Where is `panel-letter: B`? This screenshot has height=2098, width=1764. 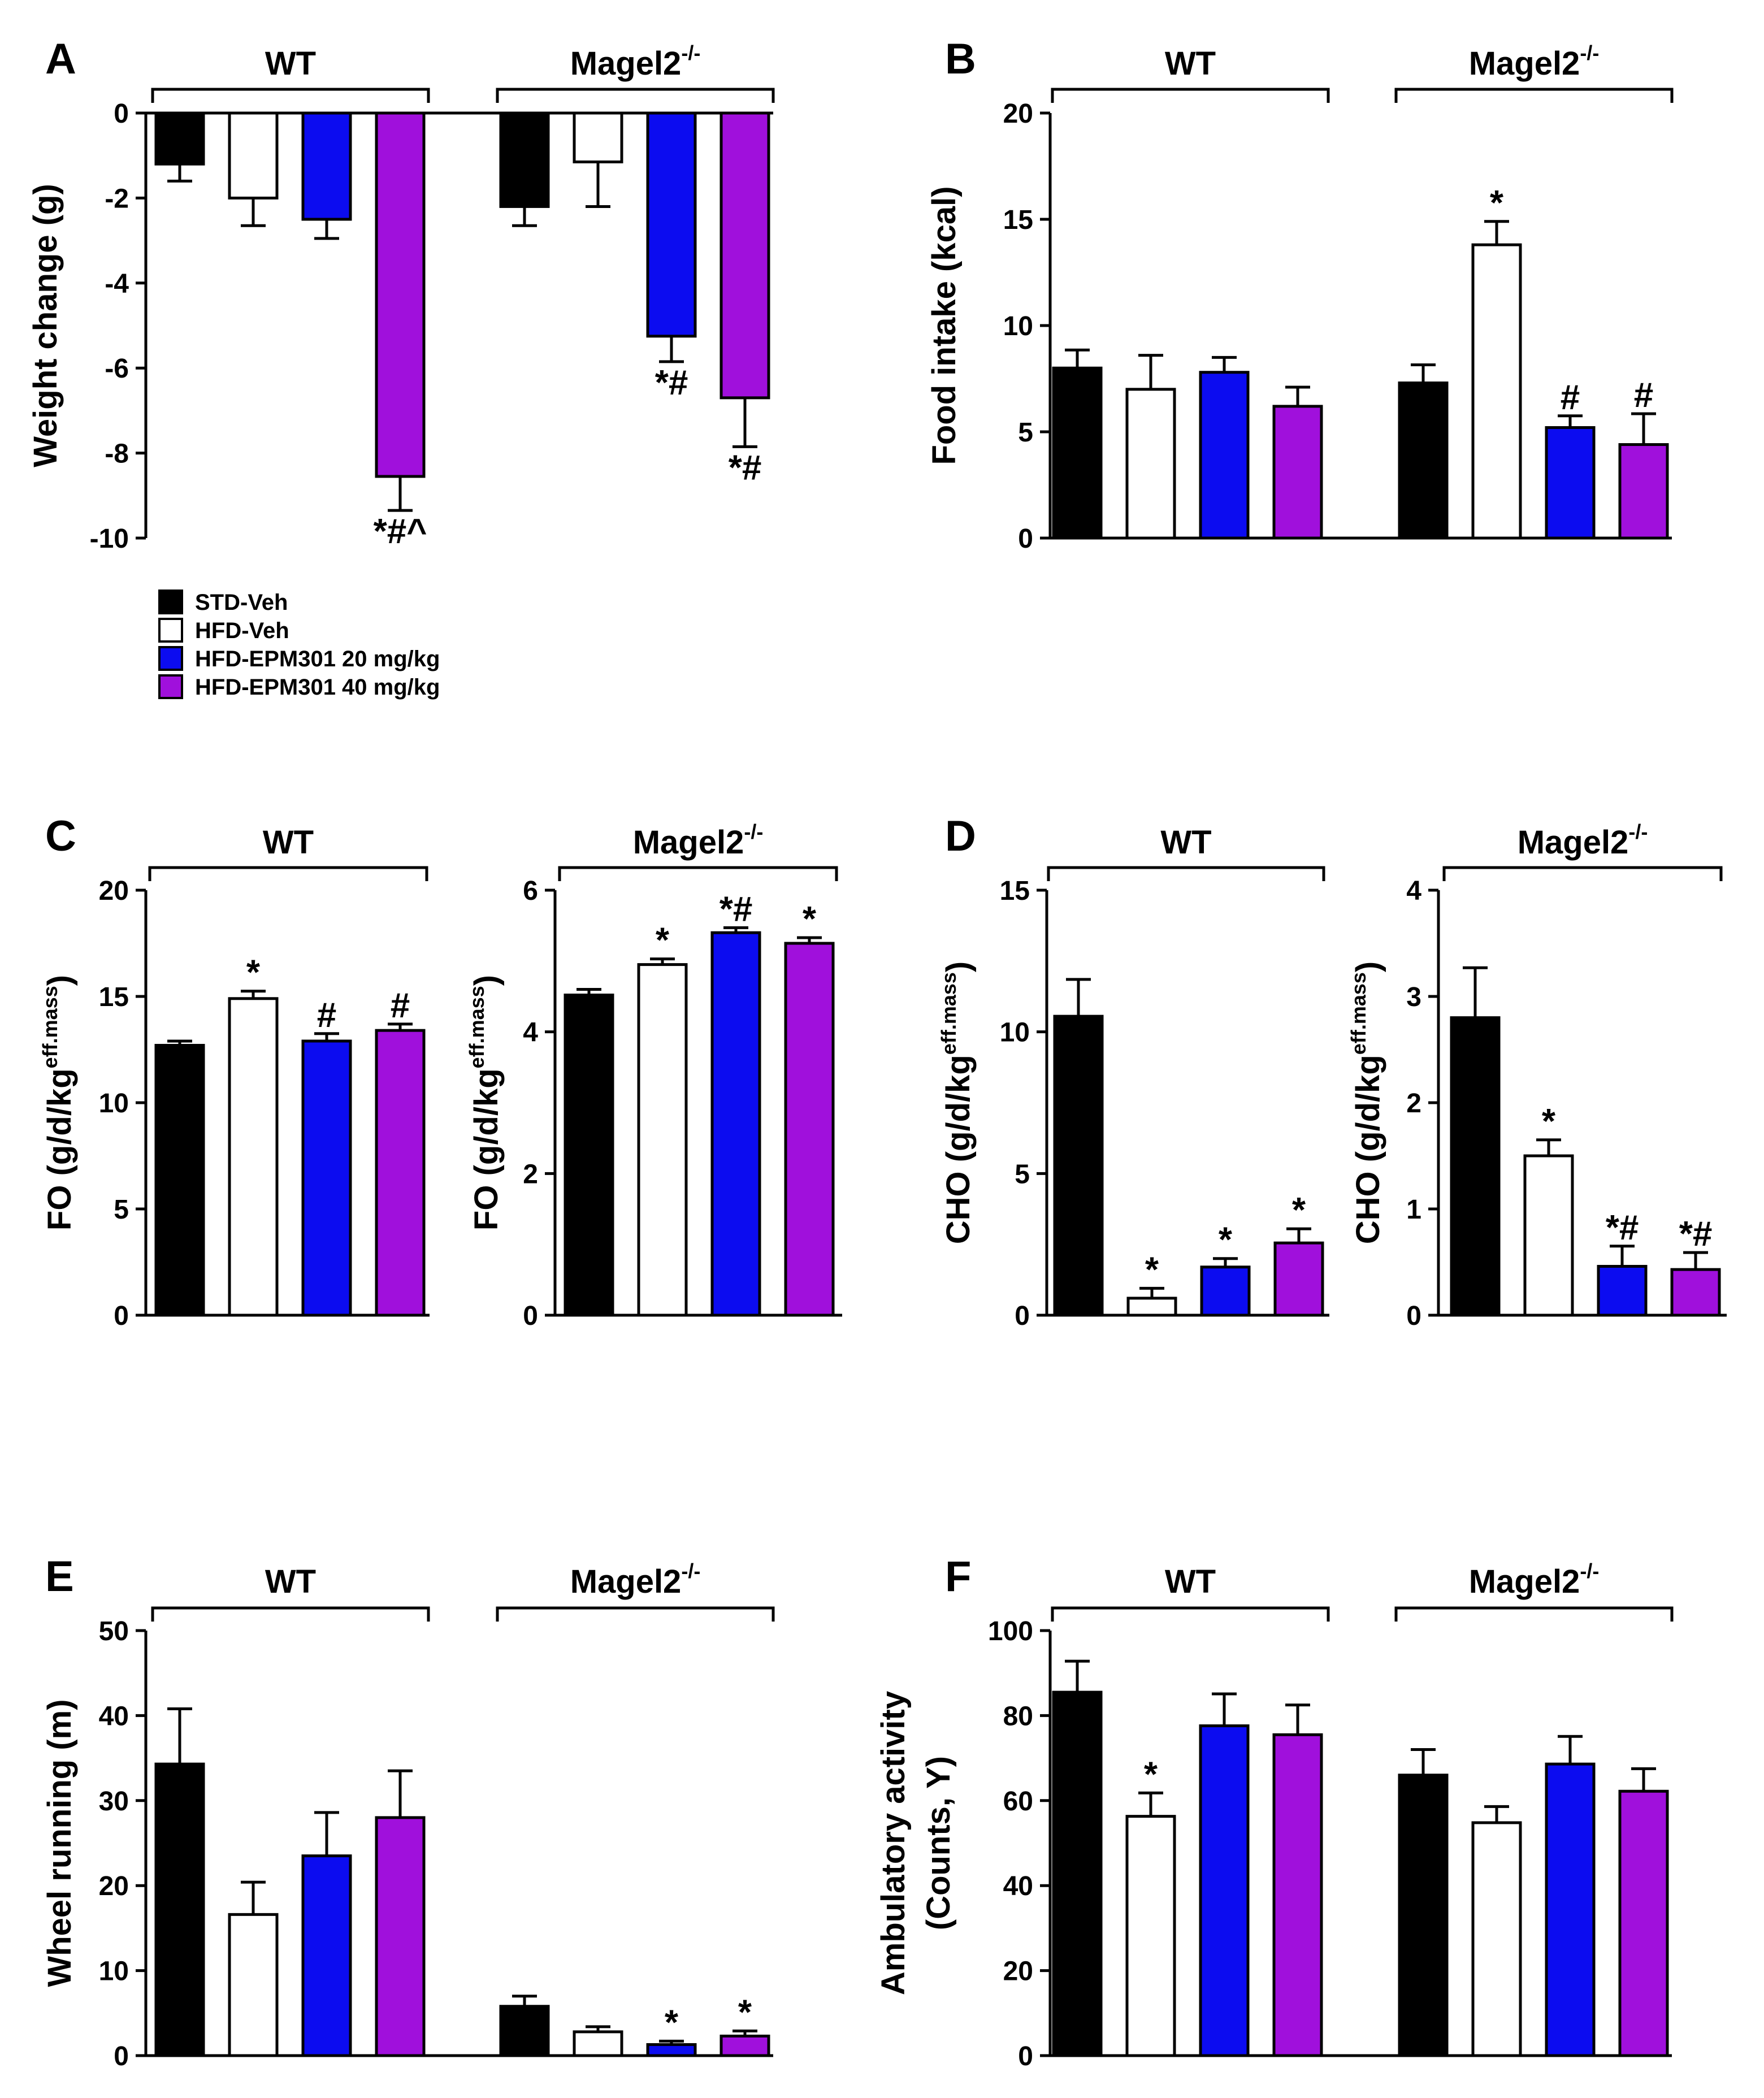
panel-letter: B is located at coordinates (961, 59).